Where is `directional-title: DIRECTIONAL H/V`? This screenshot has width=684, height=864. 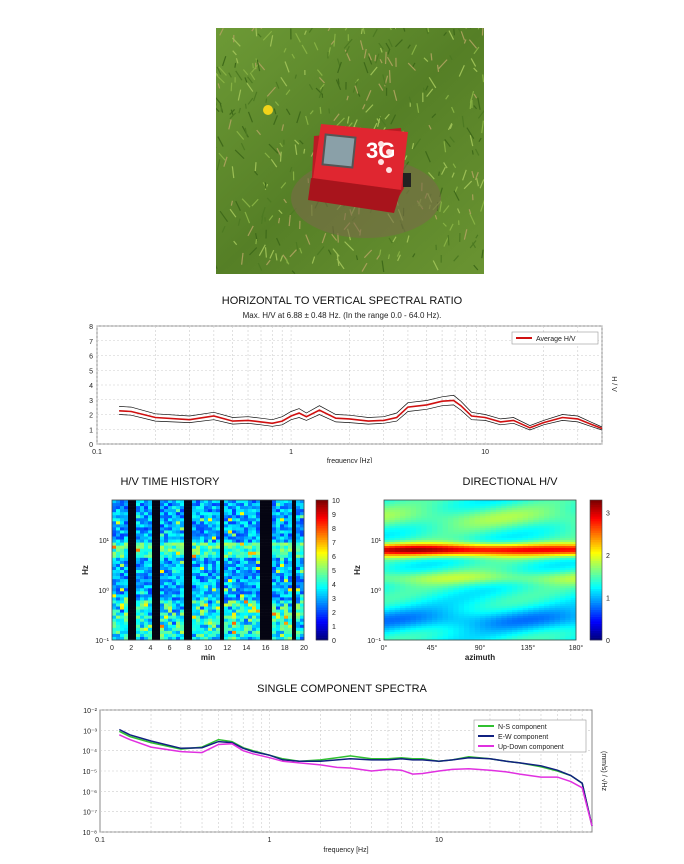 directional-title: DIRECTIONAL H/V is located at coordinates (510, 482).